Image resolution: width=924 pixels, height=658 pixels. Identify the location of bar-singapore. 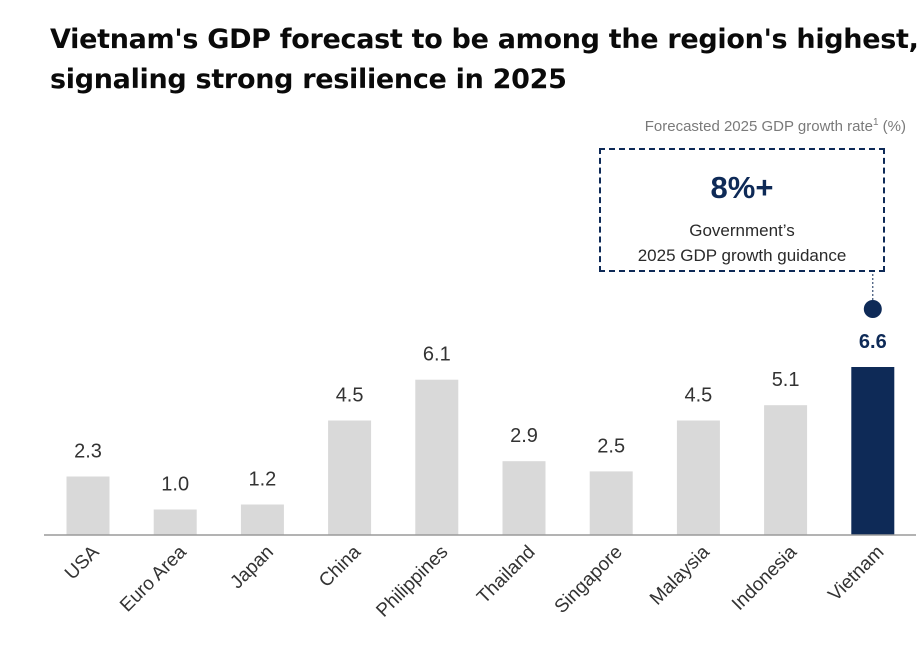
(611, 503).